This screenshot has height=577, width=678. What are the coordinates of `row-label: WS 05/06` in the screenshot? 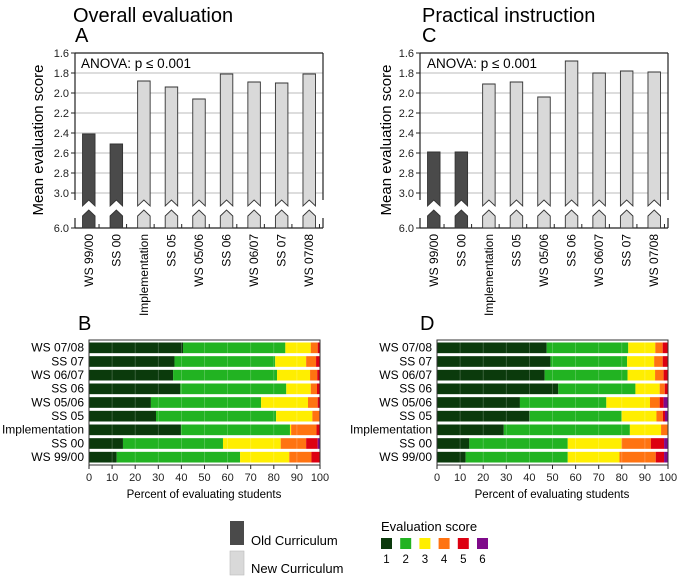 It's located at (405, 402).